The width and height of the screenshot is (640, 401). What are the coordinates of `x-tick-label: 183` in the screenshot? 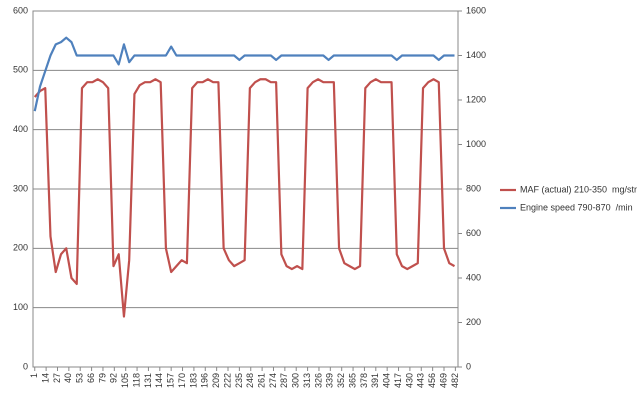 It's located at (193, 380).